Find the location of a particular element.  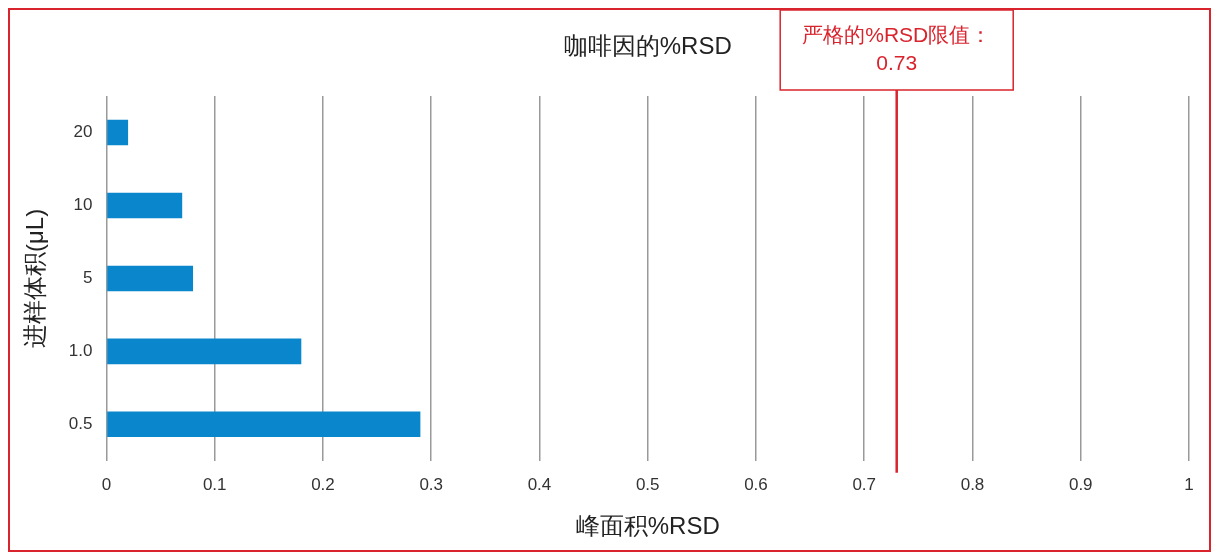

x-tick-label: 0.3 is located at coordinates (431, 484).